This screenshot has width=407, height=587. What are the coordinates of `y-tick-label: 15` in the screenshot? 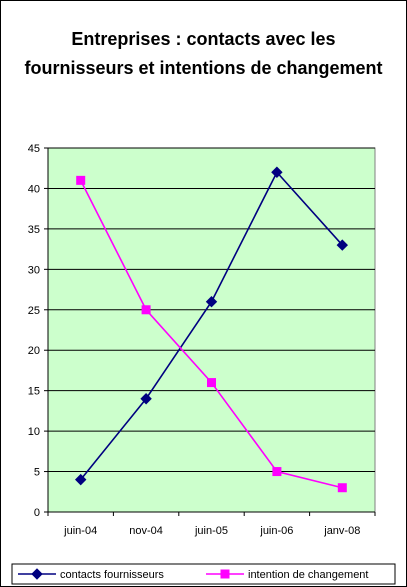 It's located at (34, 392).